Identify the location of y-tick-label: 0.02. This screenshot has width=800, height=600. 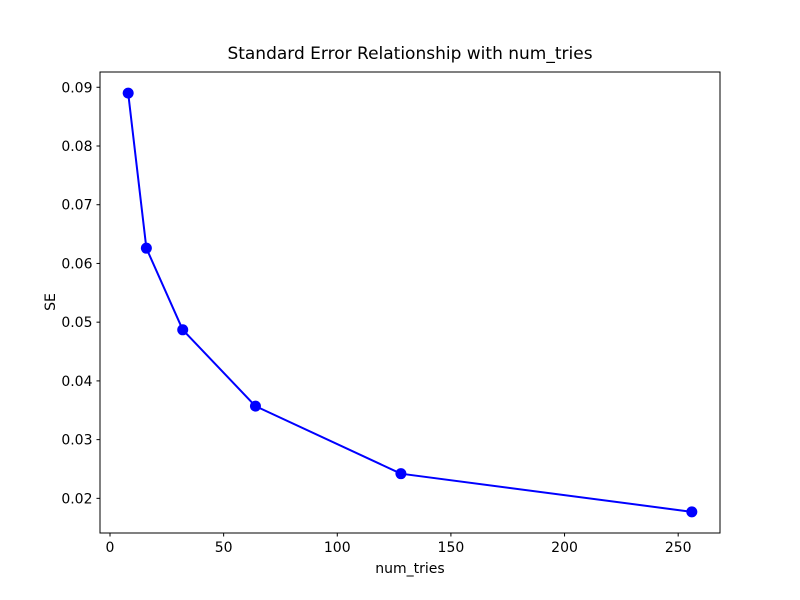
(76, 499).